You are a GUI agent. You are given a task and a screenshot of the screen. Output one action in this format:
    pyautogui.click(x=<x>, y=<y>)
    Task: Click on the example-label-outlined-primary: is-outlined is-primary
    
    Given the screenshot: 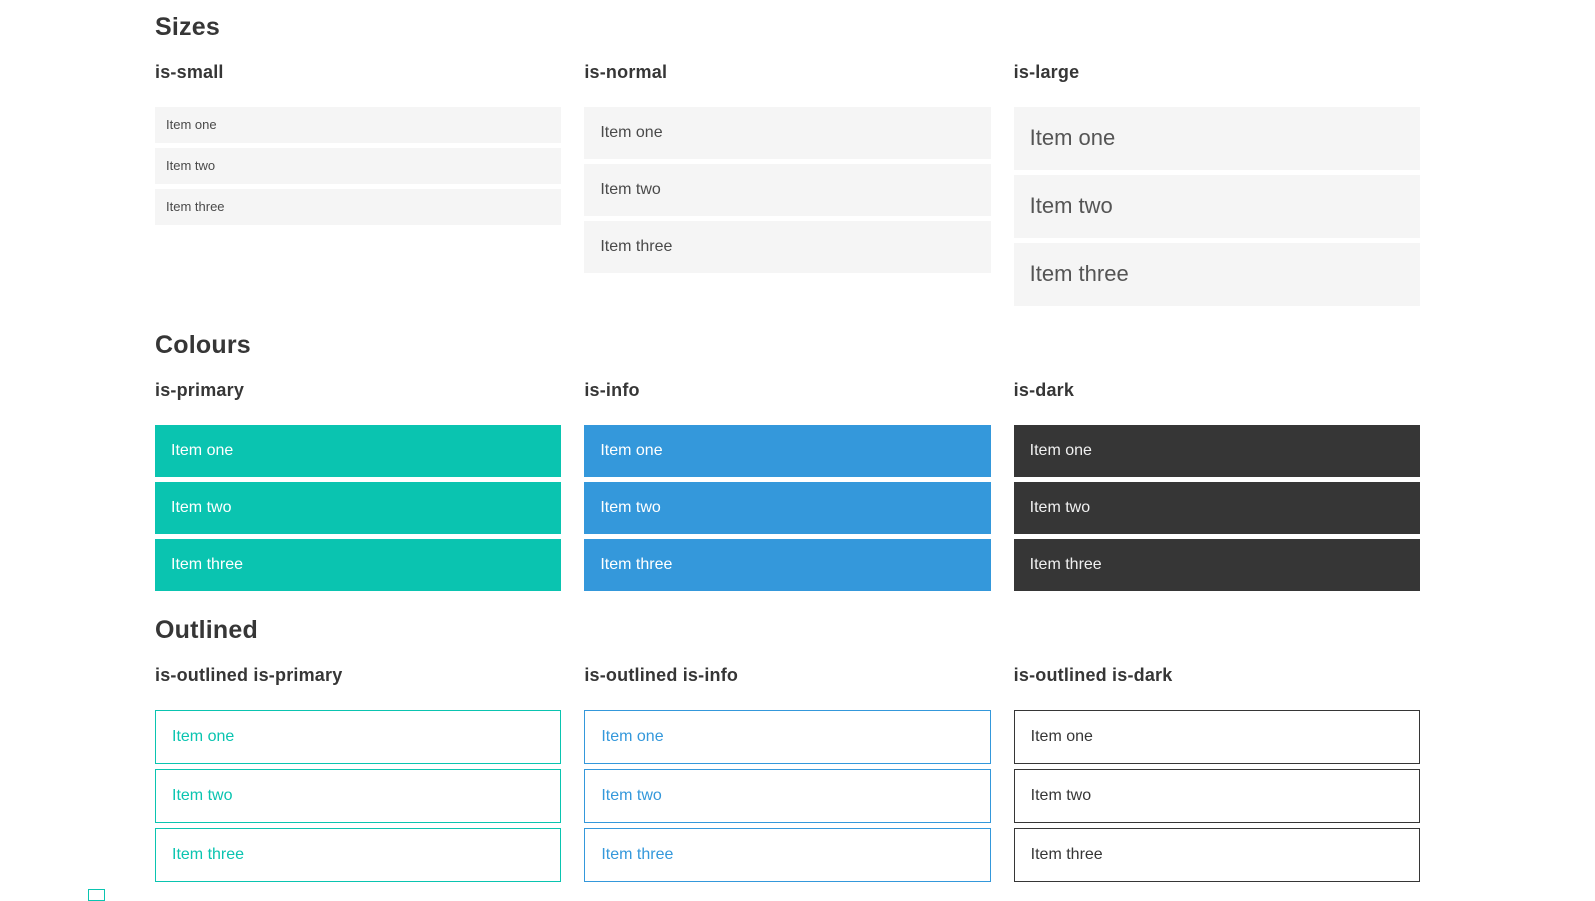 What is the action you would take?
    pyautogui.click(x=249, y=675)
    